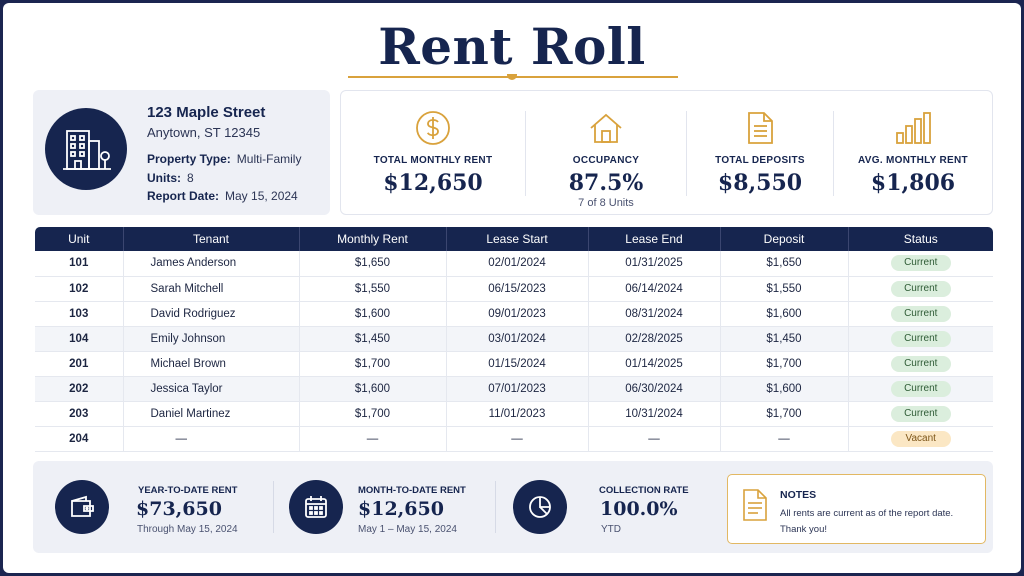 The height and width of the screenshot is (576, 1024). What do you see at coordinates (433, 160) in the screenshot?
I see `stat-label: TOTAL MONTHLY RENT` at bounding box center [433, 160].